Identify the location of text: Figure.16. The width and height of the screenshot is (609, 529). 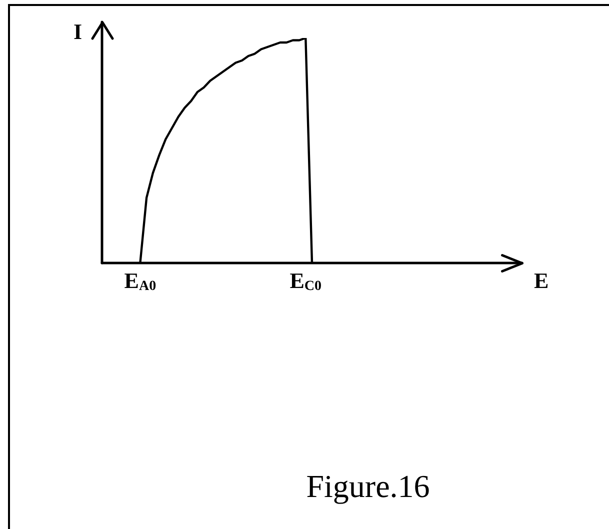
(368, 486).